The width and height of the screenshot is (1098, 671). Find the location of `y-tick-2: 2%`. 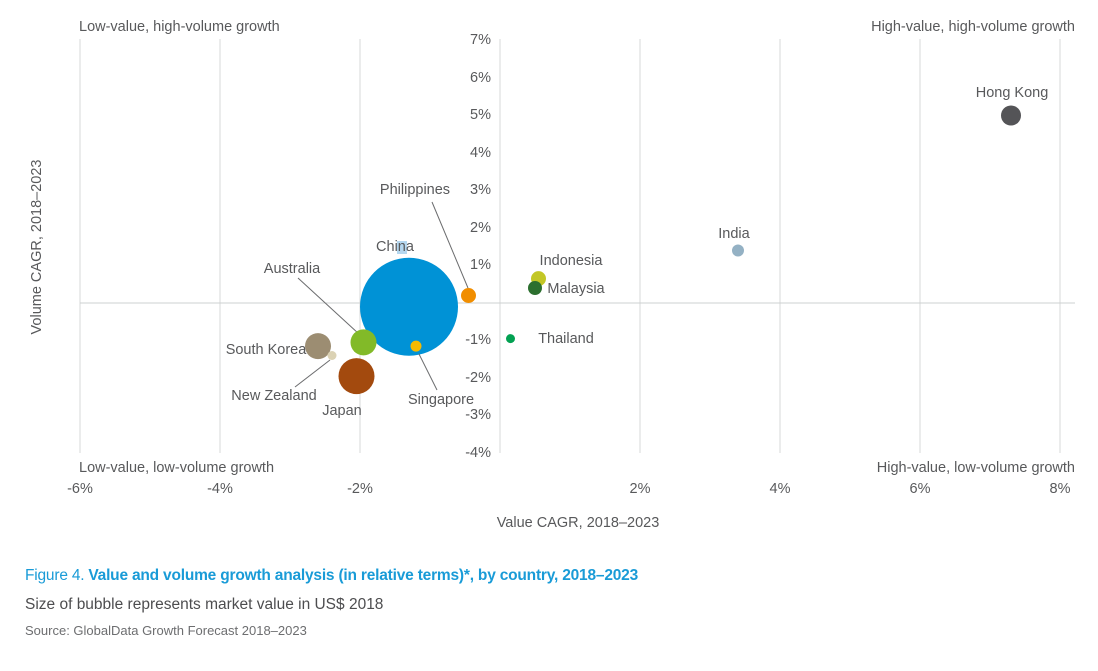

y-tick-2: 2% is located at coordinates (480, 227).